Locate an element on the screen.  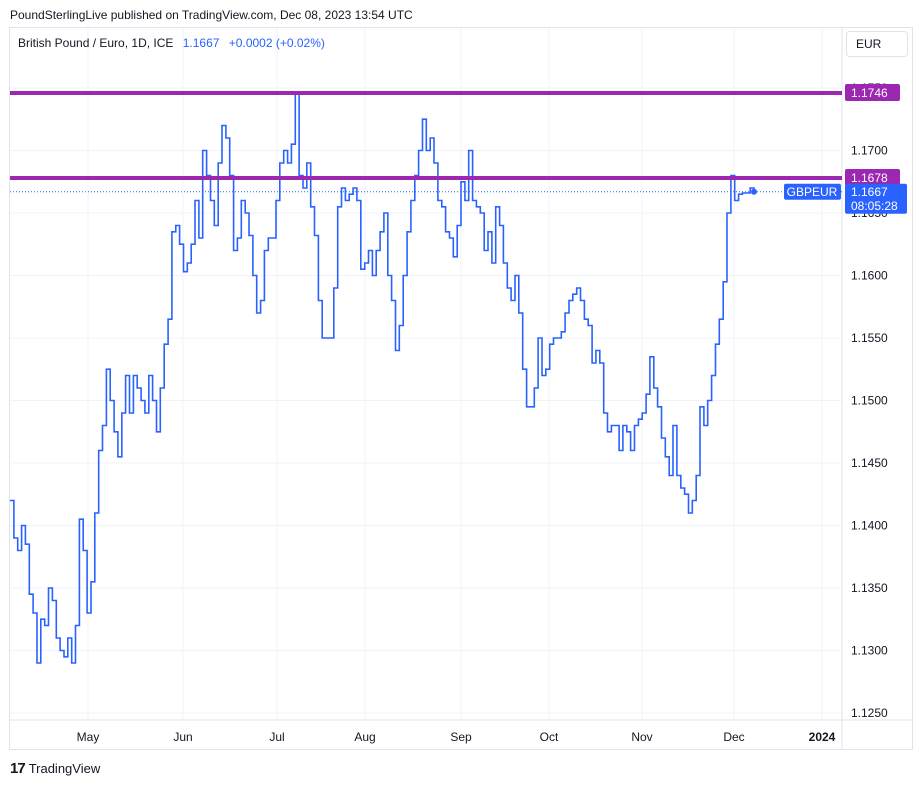
y-tick-label: 1.1700 is located at coordinates (869, 151).